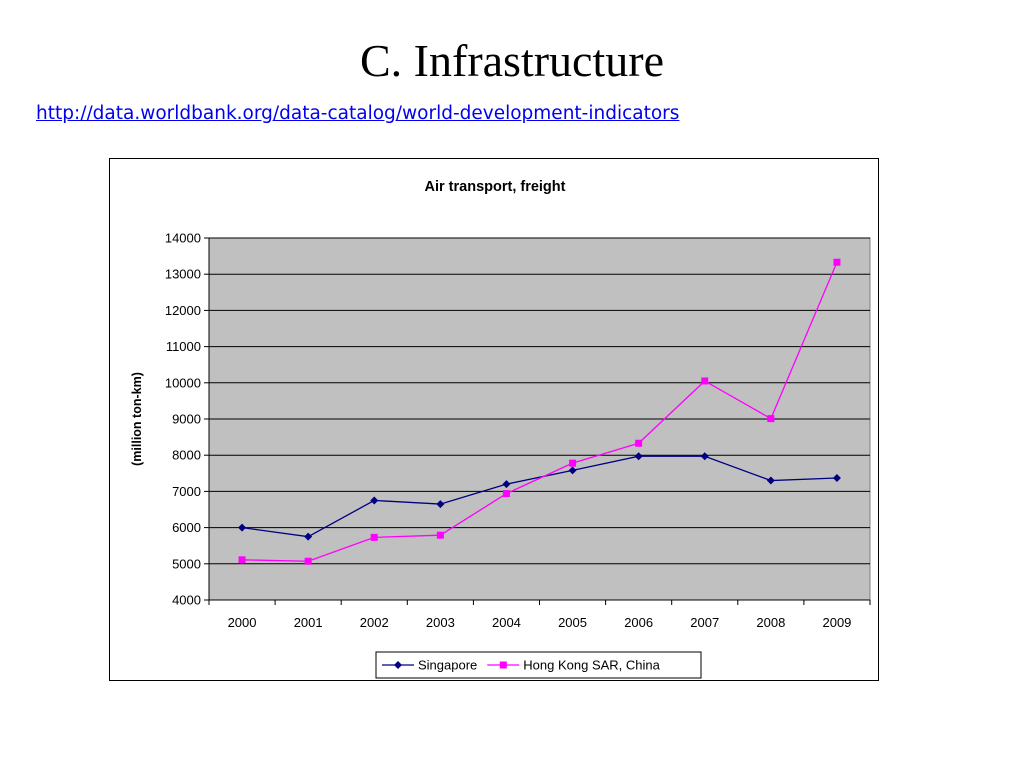 Image resolution: width=1024 pixels, height=768 pixels. What do you see at coordinates (186, 600) in the screenshot?
I see `y-tick-label: 4000` at bounding box center [186, 600].